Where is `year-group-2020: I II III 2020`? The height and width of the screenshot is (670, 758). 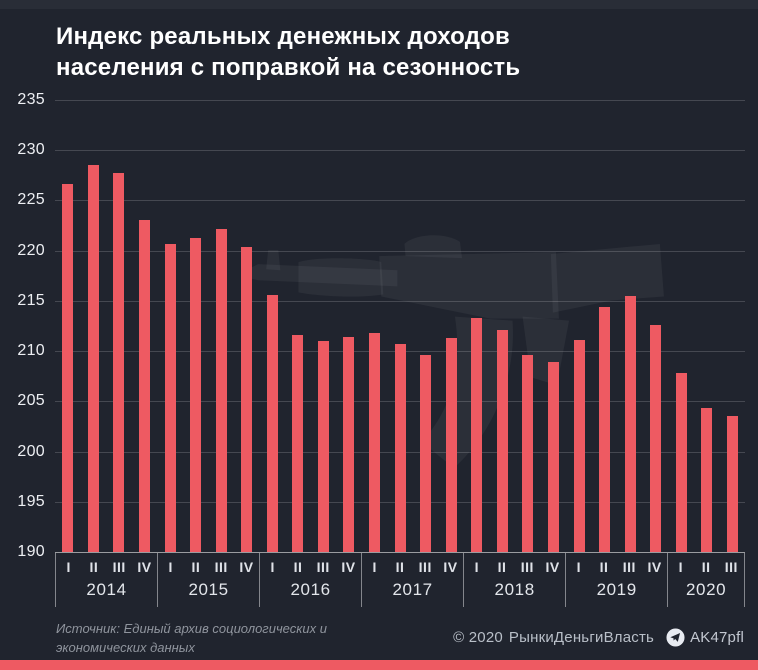
year-group-2020: I II III 2020 is located at coordinates (706, 580).